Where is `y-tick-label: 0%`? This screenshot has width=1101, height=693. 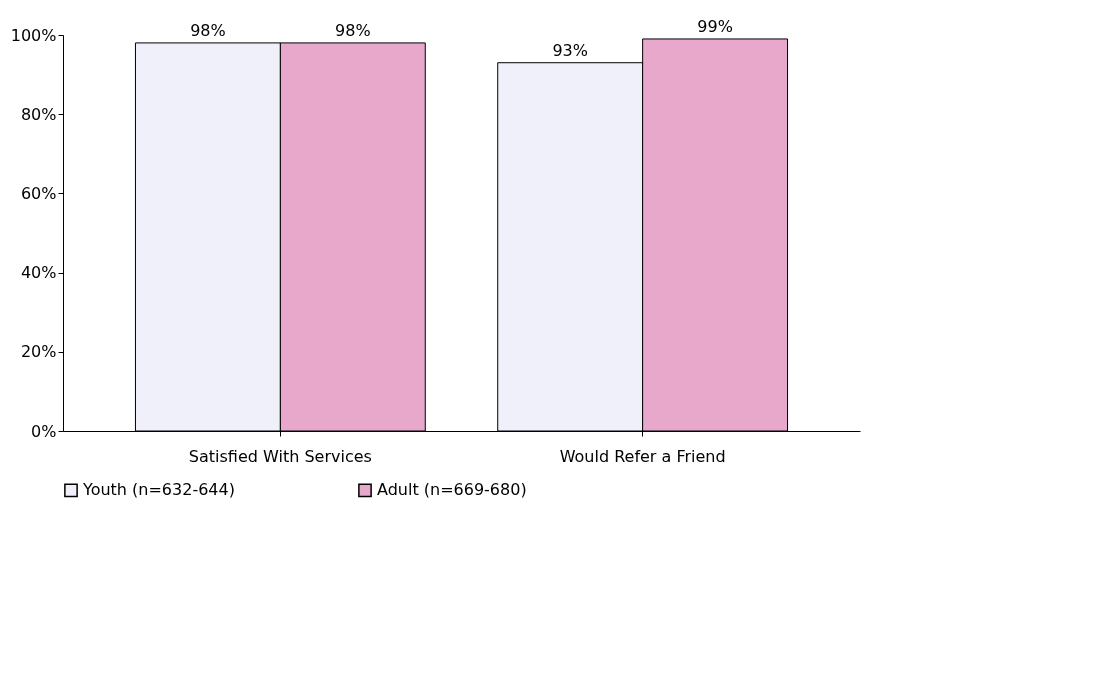 y-tick-label: 0% is located at coordinates (44, 431).